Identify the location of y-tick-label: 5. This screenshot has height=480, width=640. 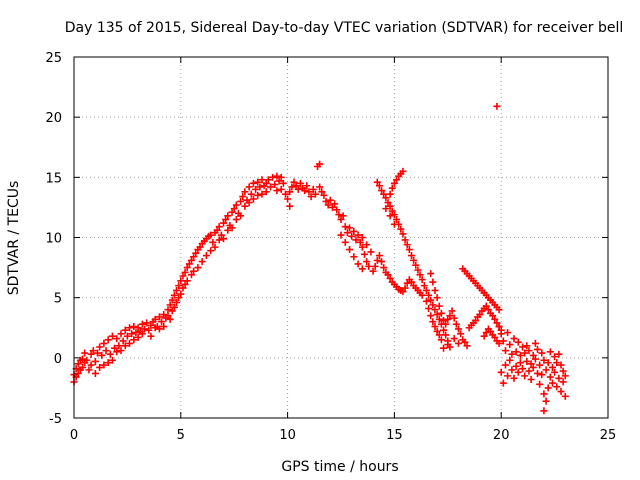
(58, 299).